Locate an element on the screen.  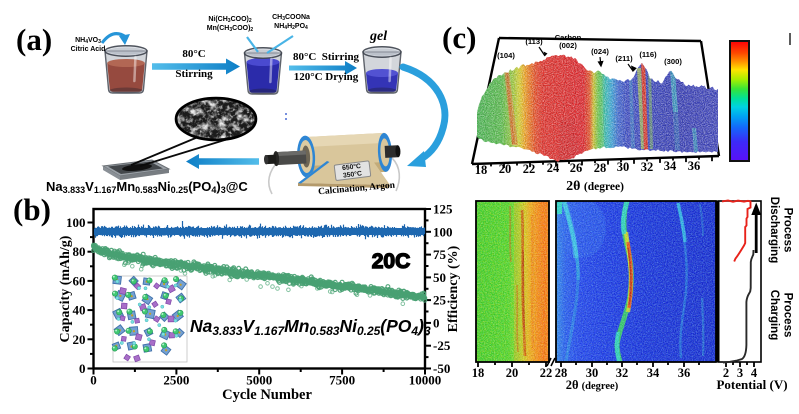
svg-text: (211) is located at coordinates (624, 58).